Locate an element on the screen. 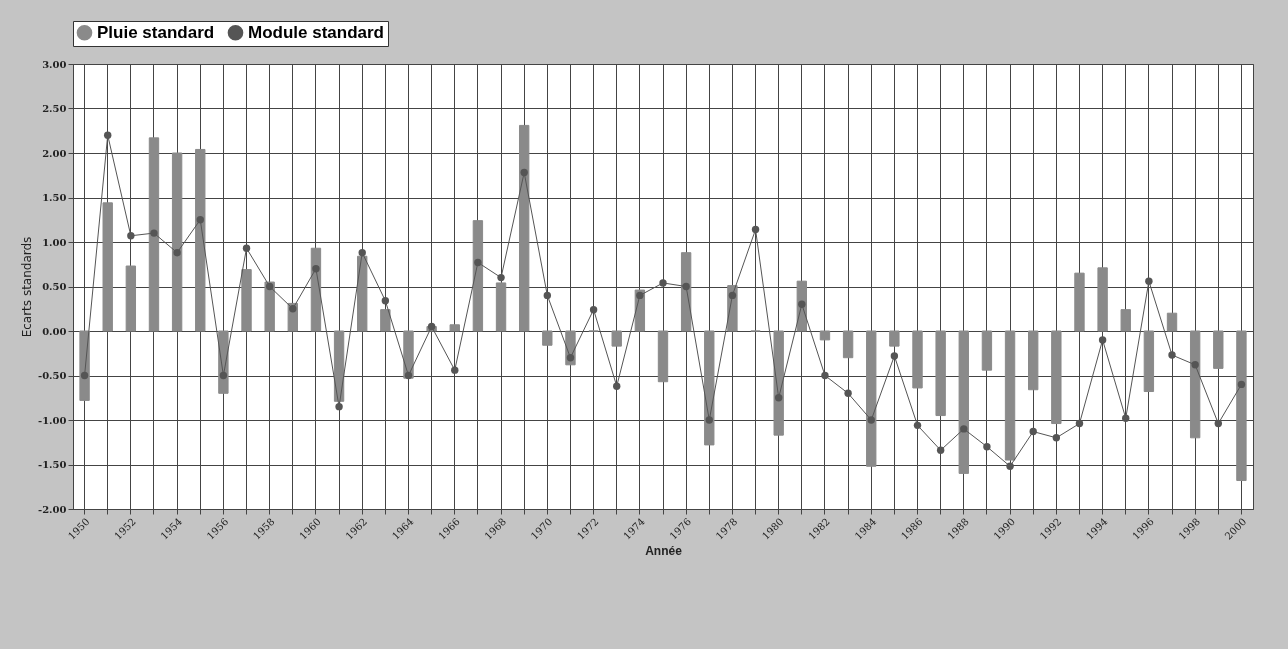  y-tick-label: -0.50 is located at coordinates (52, 375).